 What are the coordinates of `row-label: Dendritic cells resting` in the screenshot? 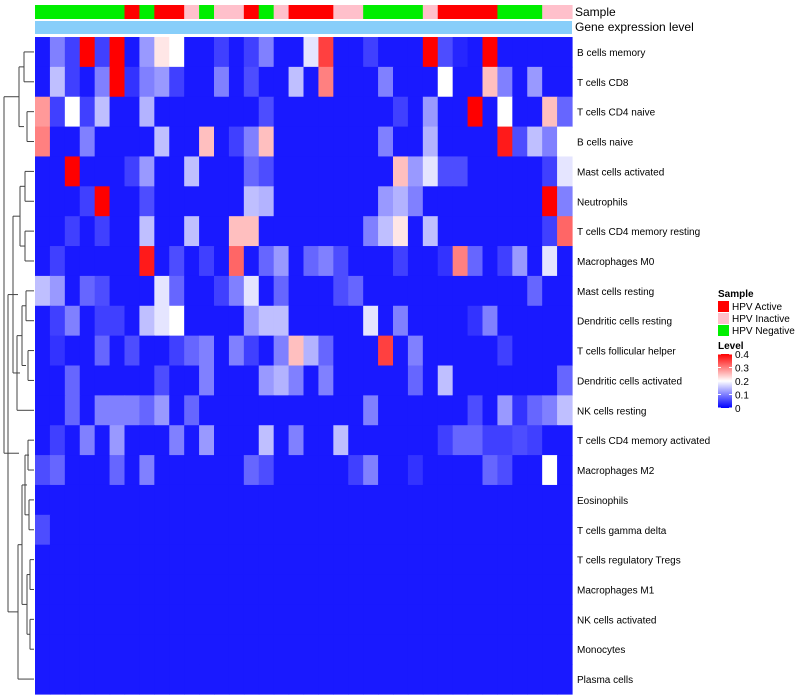 It's located at (624, 322).